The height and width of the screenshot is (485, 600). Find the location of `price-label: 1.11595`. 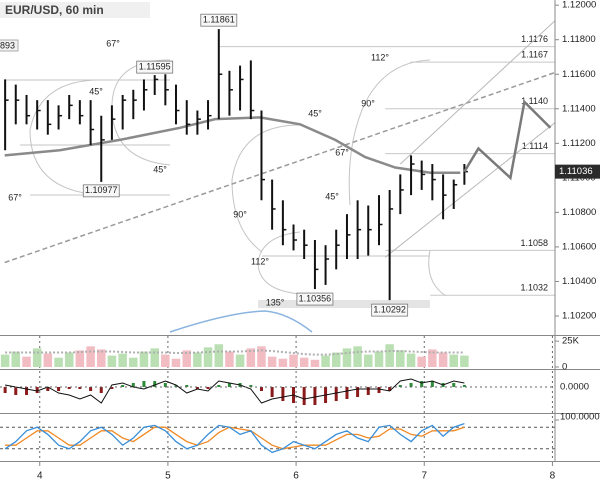

price-label: 1.11595 is located at coordinates (155, 66).